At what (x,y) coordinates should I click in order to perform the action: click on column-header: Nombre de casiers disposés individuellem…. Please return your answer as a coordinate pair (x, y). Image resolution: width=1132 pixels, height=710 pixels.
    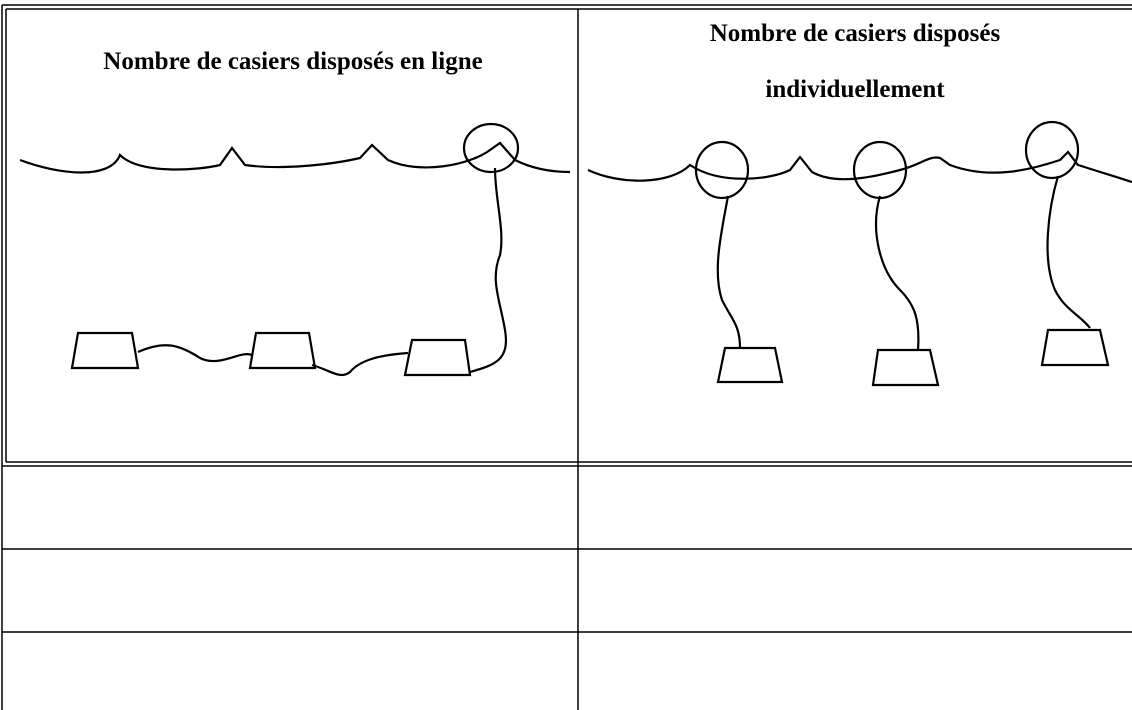
    Looking at the image, I should click on (855, 61).